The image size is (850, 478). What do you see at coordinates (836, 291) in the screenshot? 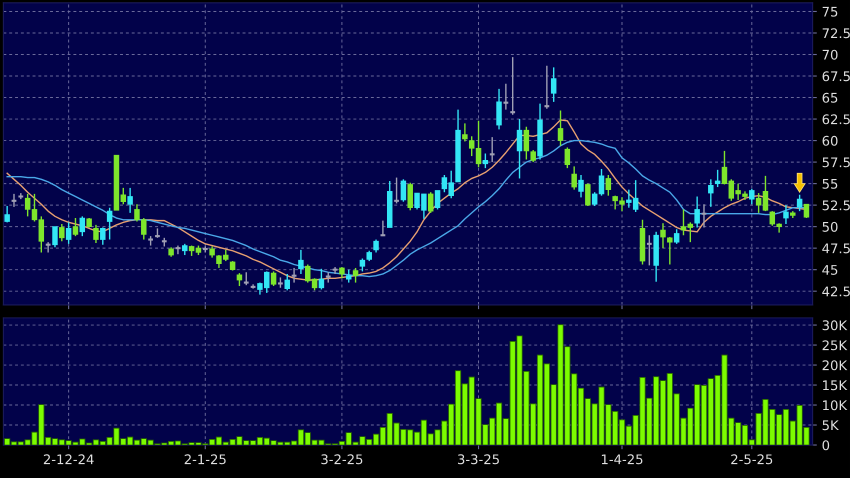
I see `y-tick-label: 42.5` at bounding box center [836, 291].